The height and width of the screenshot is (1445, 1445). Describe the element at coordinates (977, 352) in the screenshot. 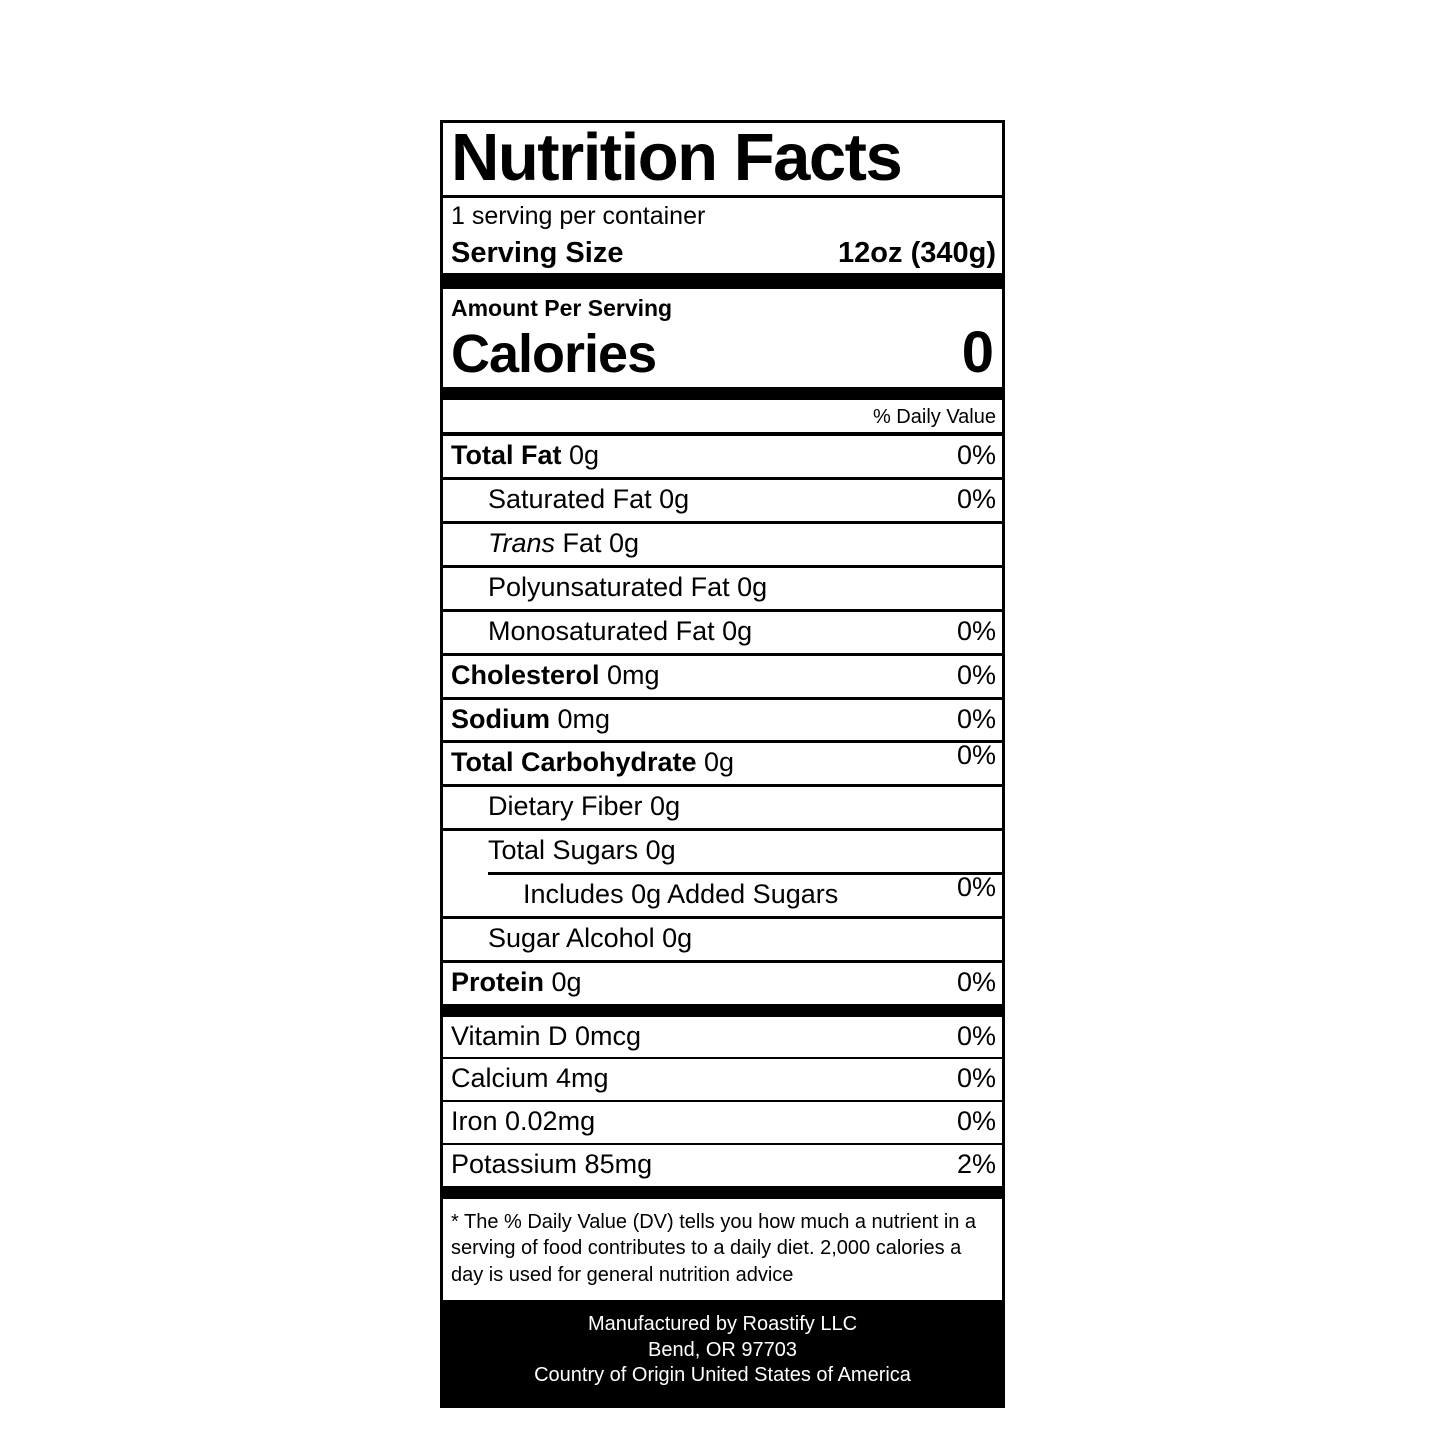

I see `calories-value: 0` at that location.